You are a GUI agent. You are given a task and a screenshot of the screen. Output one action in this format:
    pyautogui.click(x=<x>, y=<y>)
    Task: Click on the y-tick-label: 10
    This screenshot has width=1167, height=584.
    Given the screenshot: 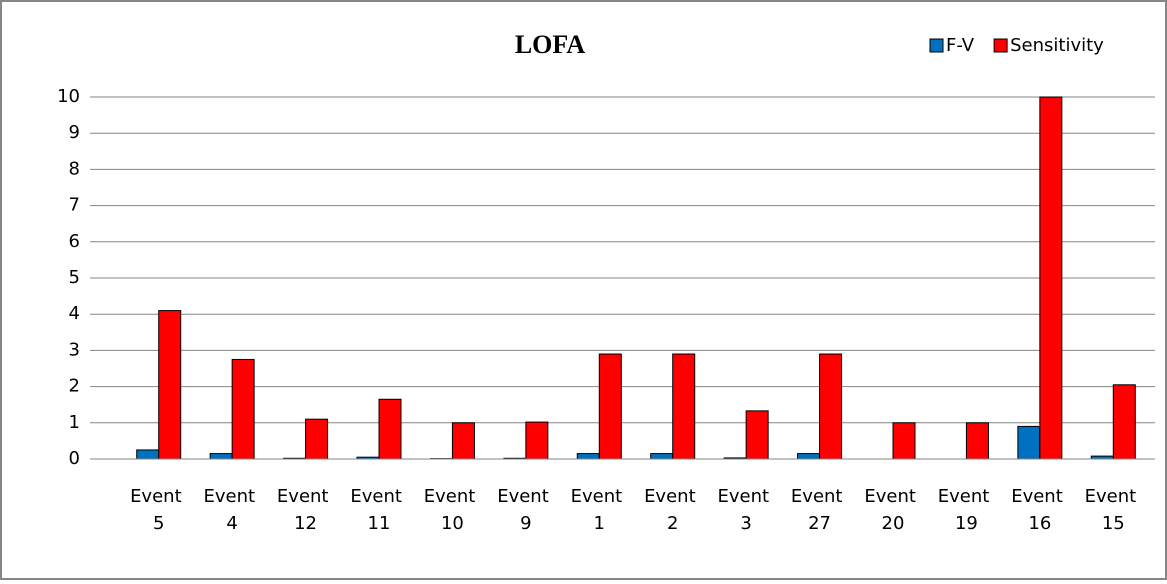 What is the action you would take?
    pyautogui.click(x=68, y=96)
    